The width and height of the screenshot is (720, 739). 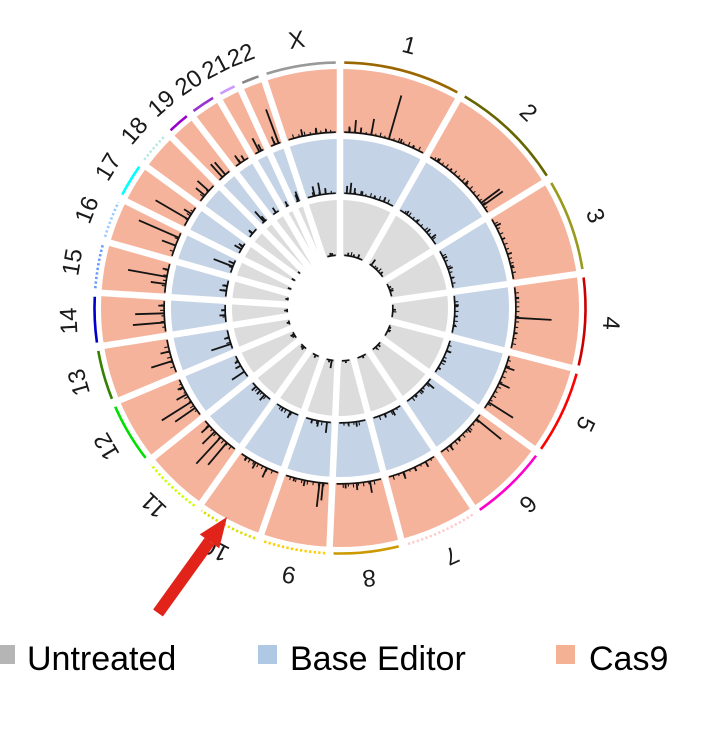 I want to click on annotation-arrow, so click(x=190, y=567).